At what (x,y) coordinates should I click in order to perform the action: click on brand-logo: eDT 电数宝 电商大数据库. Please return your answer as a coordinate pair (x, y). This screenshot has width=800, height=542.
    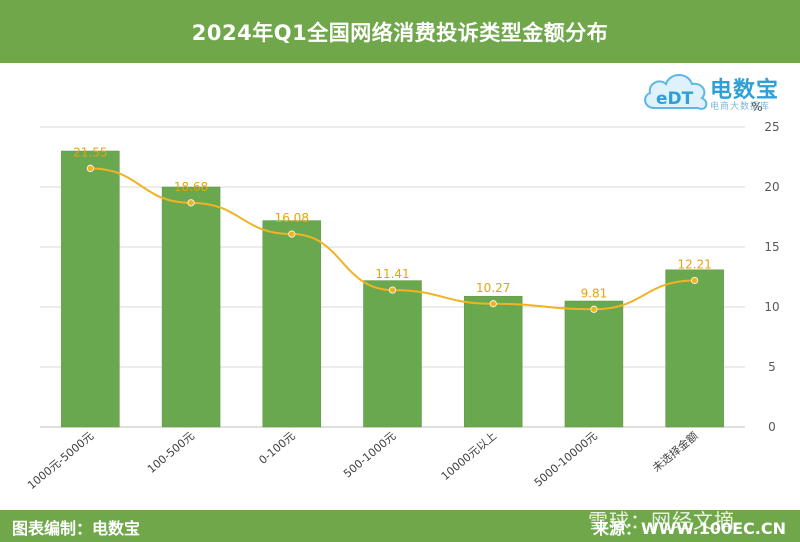
    Looking at the image, I should click on (715, 92).